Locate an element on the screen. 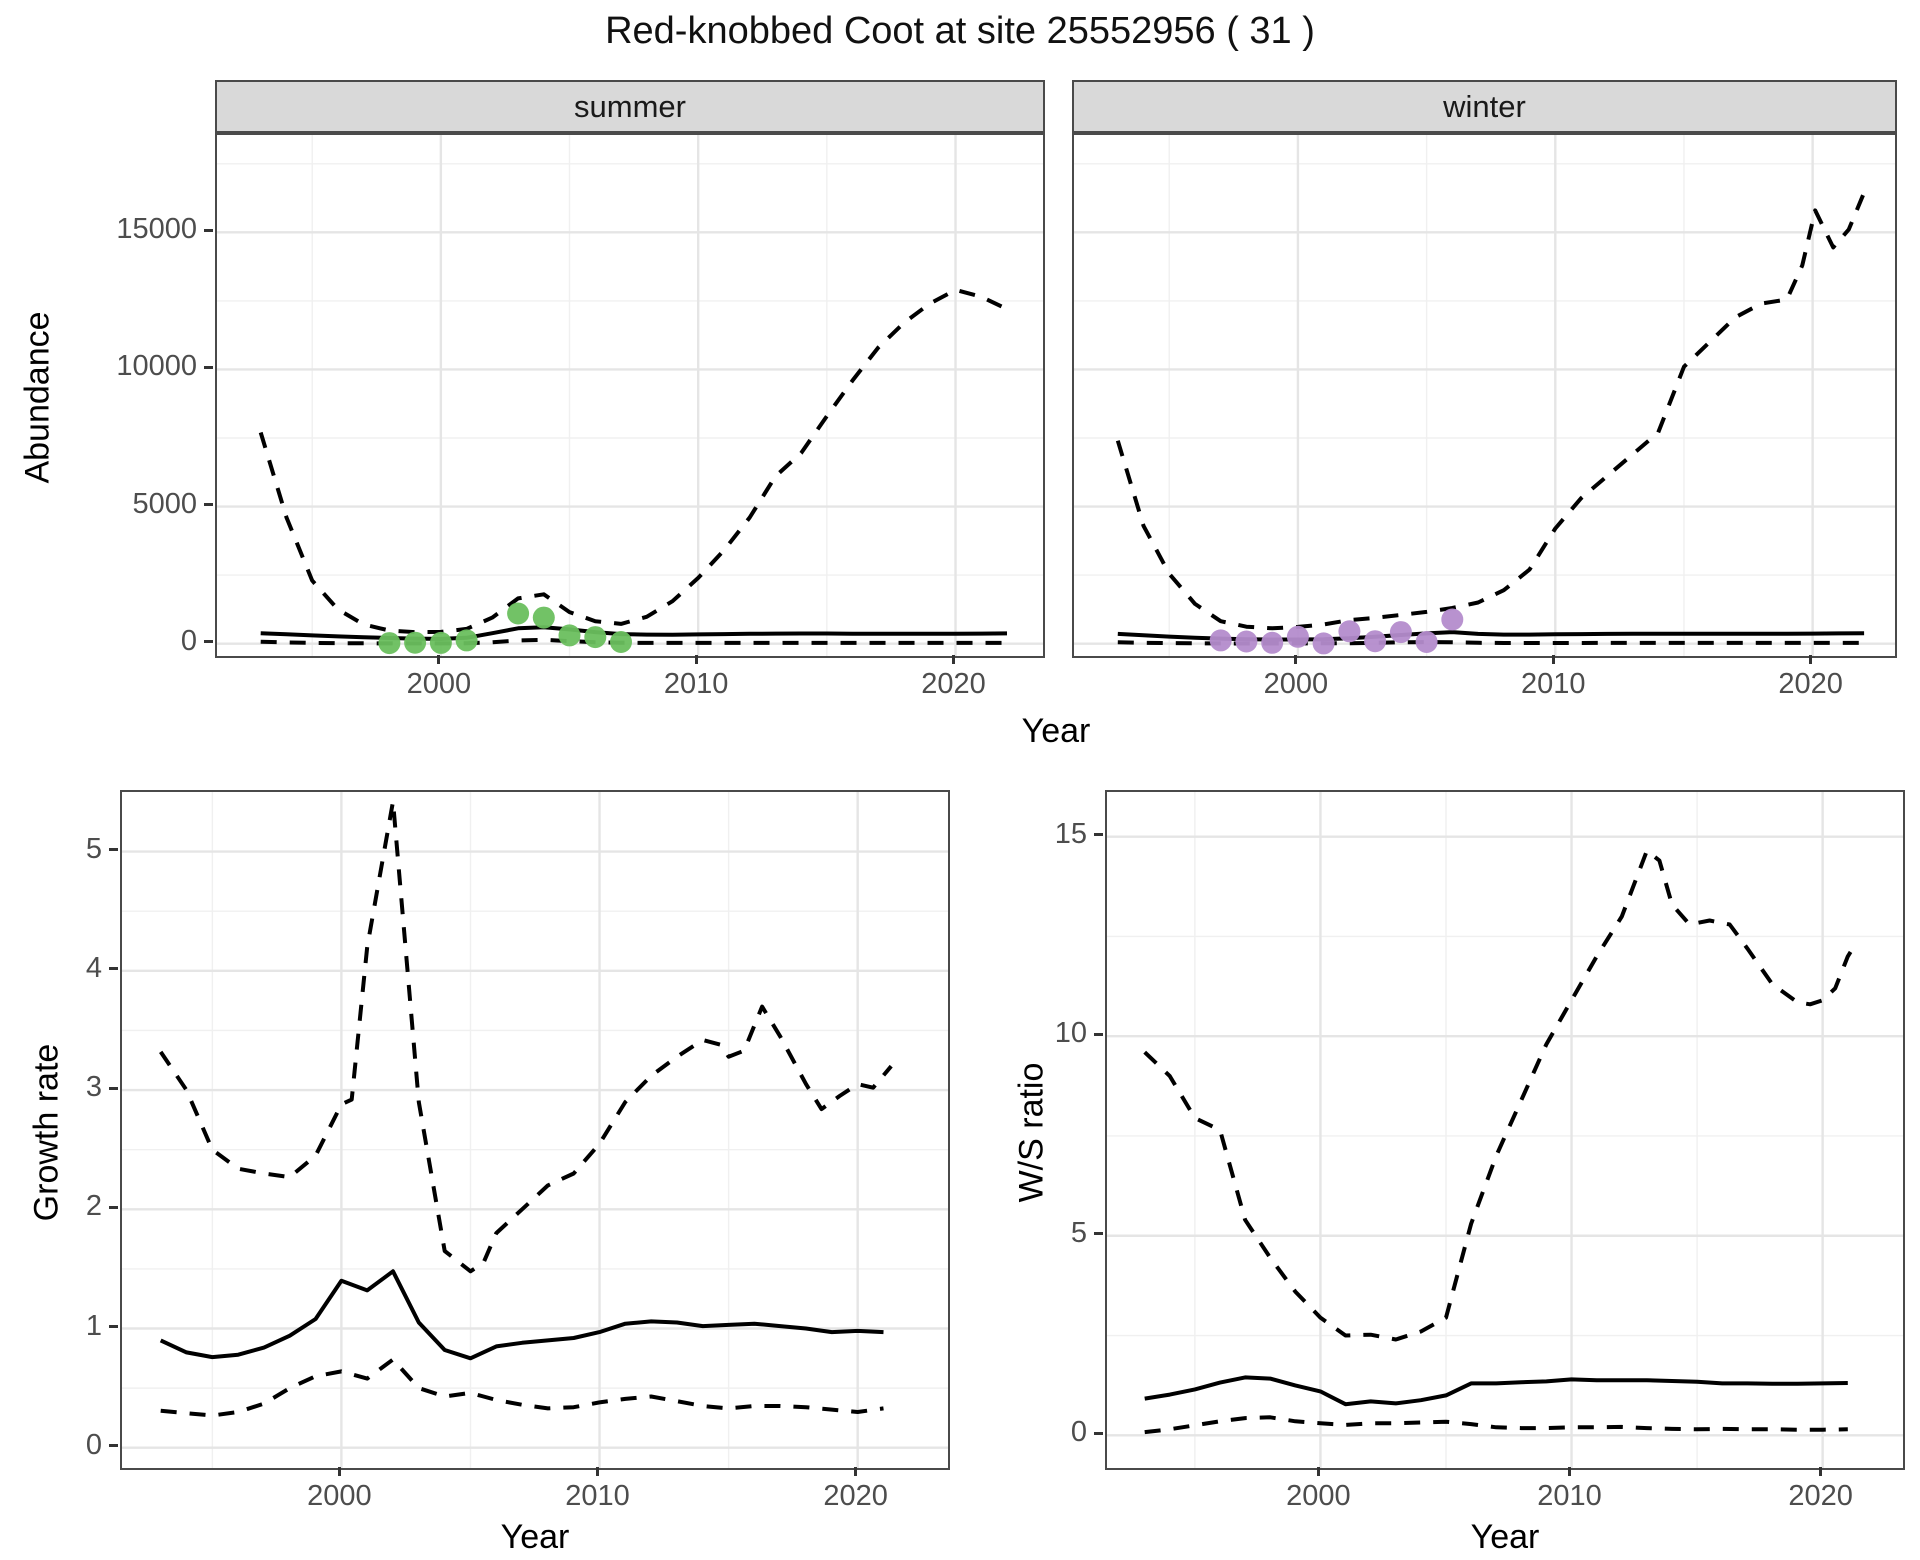  abundance-summer-solid-line is located at coordinates (634, 633).